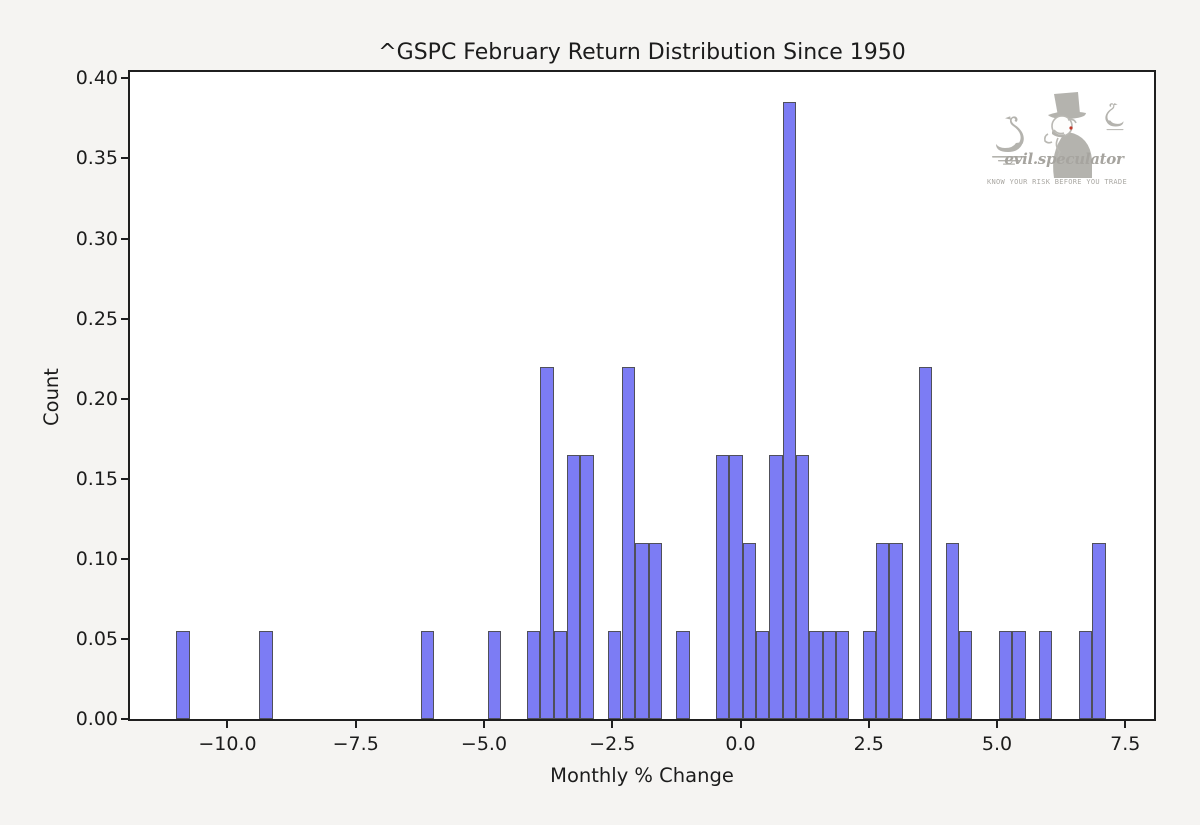 The image size is (1200, 825). I want to click on watermark-brand: evil.speculator, so click(1064, 159).